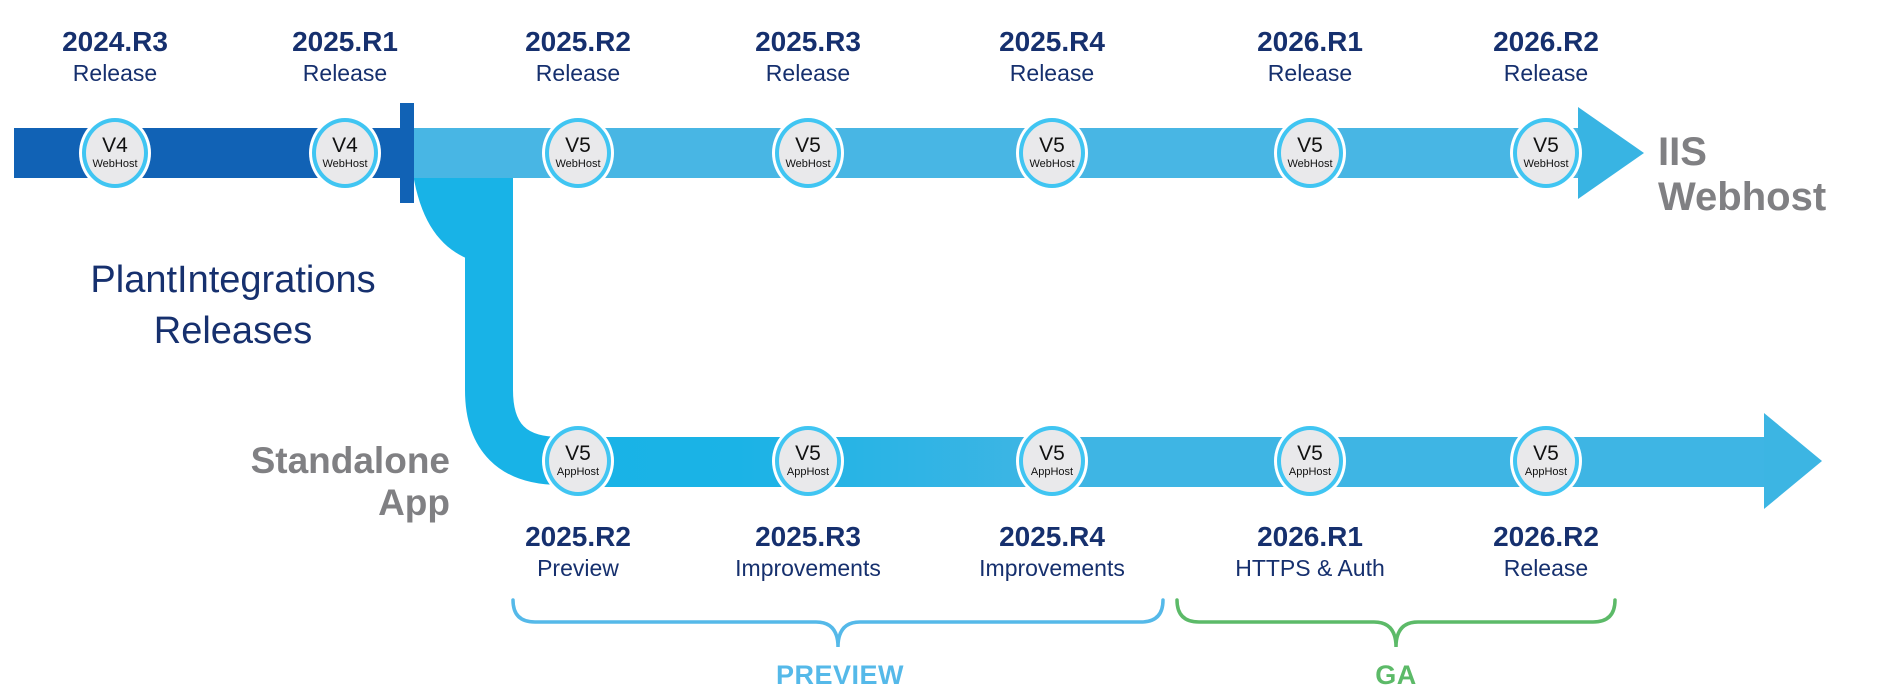 The width and height of the screenshot is (1882, 700). Describe the element at coordinates (1396, 675) in the screenshot. I see `phase-label-ga: GA` at that location.